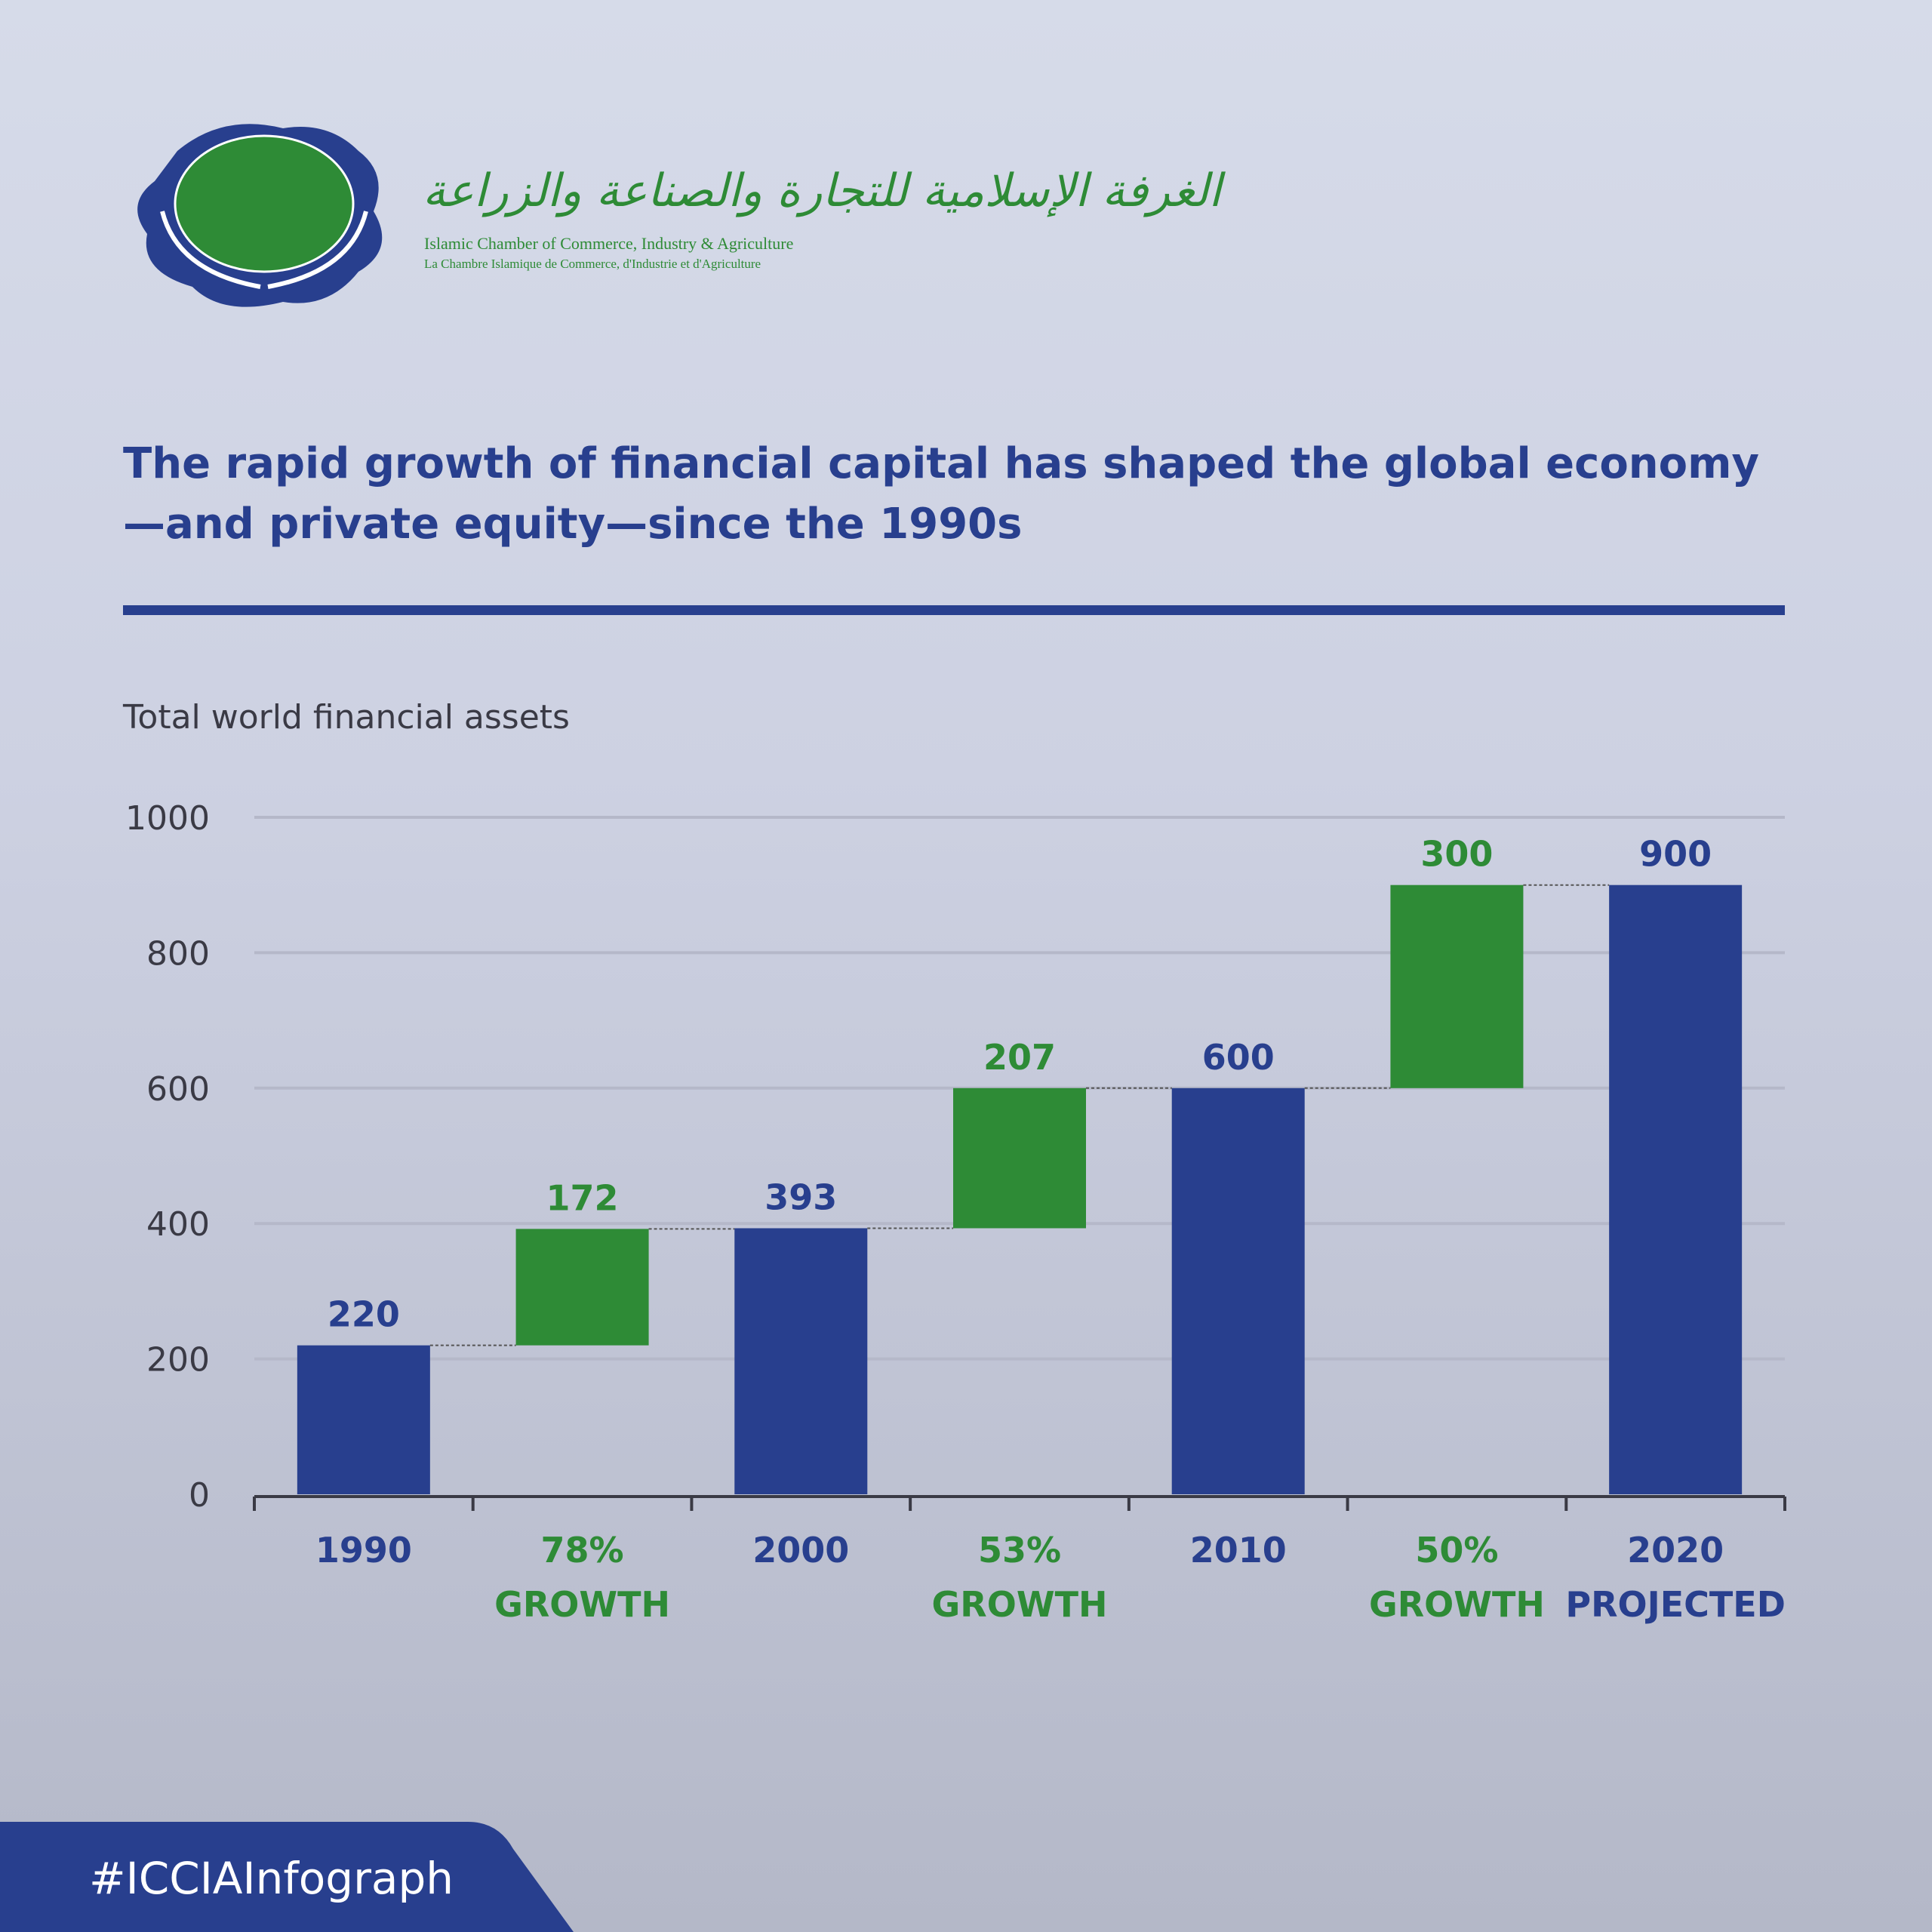  Describe the element at coordinates (363, 1550) in the screenshot. I see `x-category-label: 1990` at that location.